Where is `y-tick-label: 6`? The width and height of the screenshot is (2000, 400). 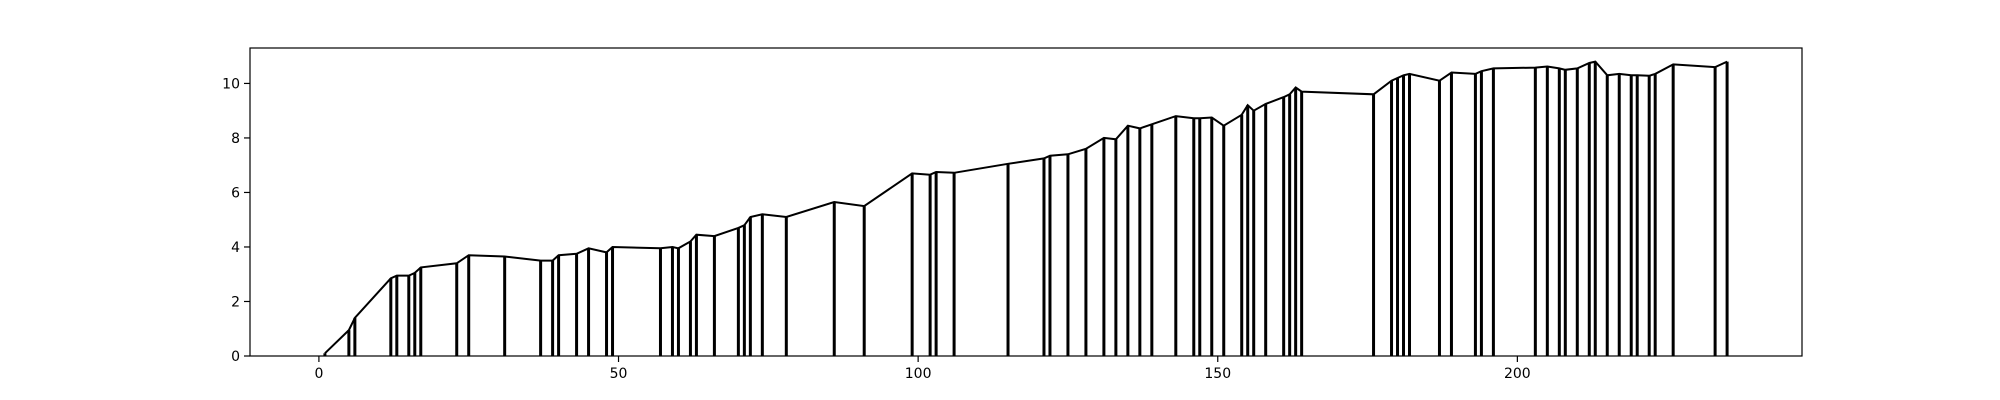
y-tick-label: 6 is located at coordinates (235, 193).